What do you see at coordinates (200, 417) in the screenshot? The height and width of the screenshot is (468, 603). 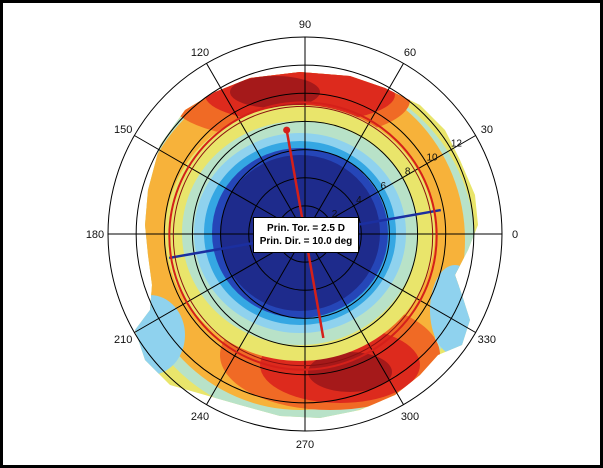 I see `theta-tick-label: 240` at bounding box center [200, 417].